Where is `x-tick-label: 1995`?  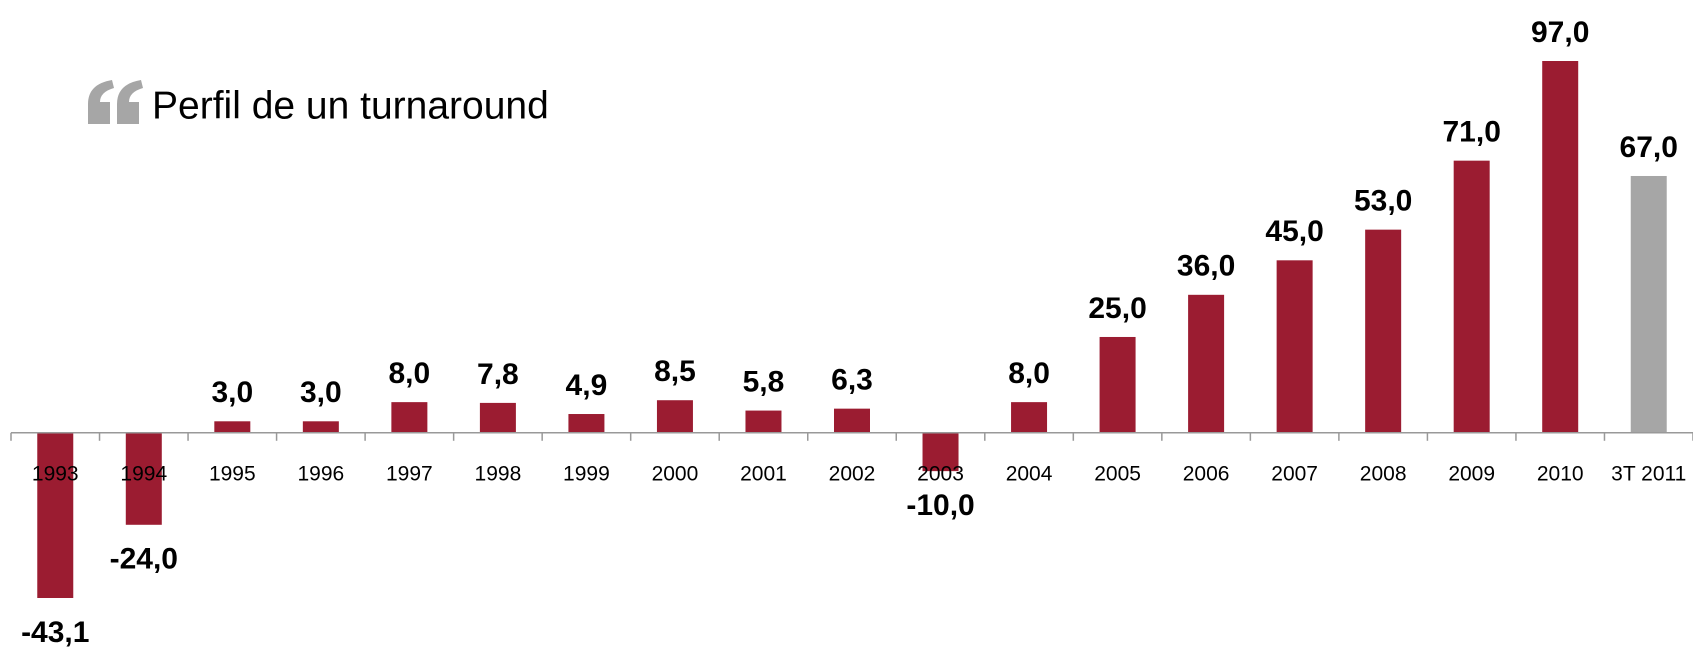 x-tick-label: 1995 is located at coordinates (232, 473).